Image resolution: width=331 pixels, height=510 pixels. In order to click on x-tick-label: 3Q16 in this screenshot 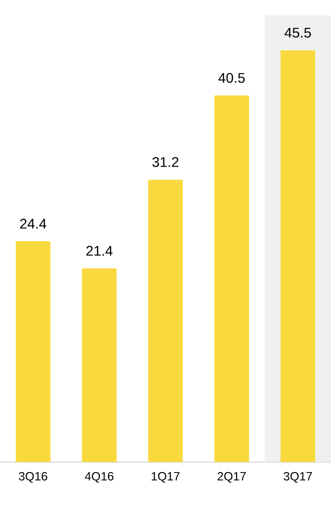, I will do `click(33, 477)`.